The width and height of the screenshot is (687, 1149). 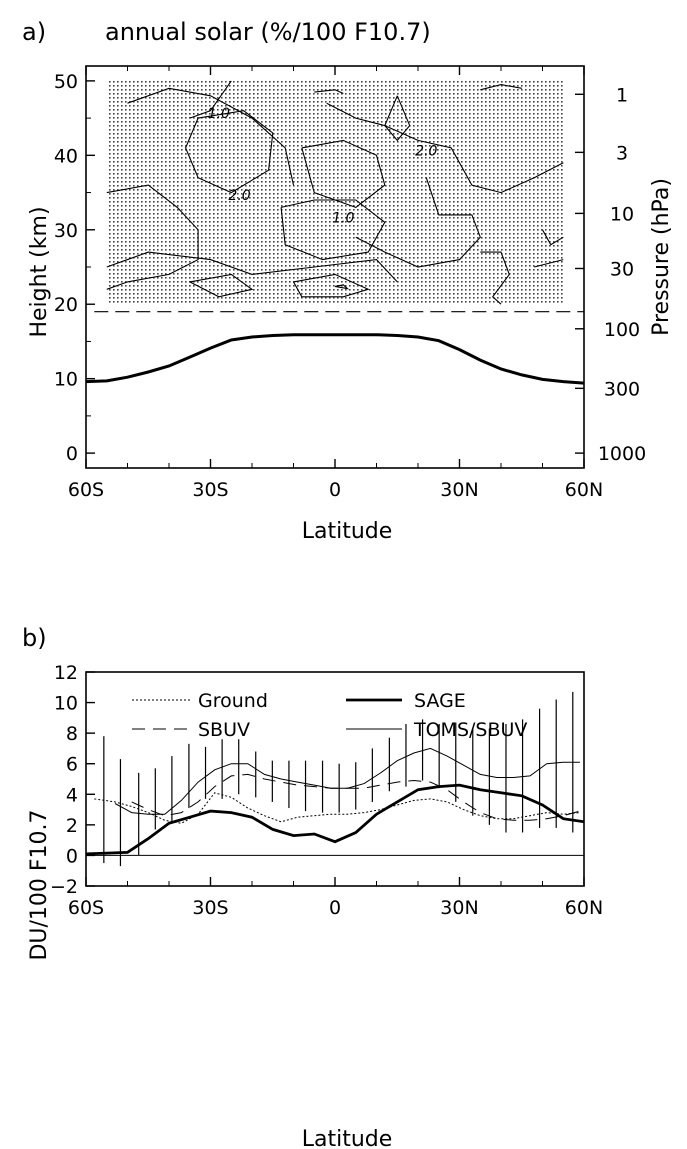 I want to click on panel-a-title: annual solar (%/100 F10.7), so click(x=268, y=32).